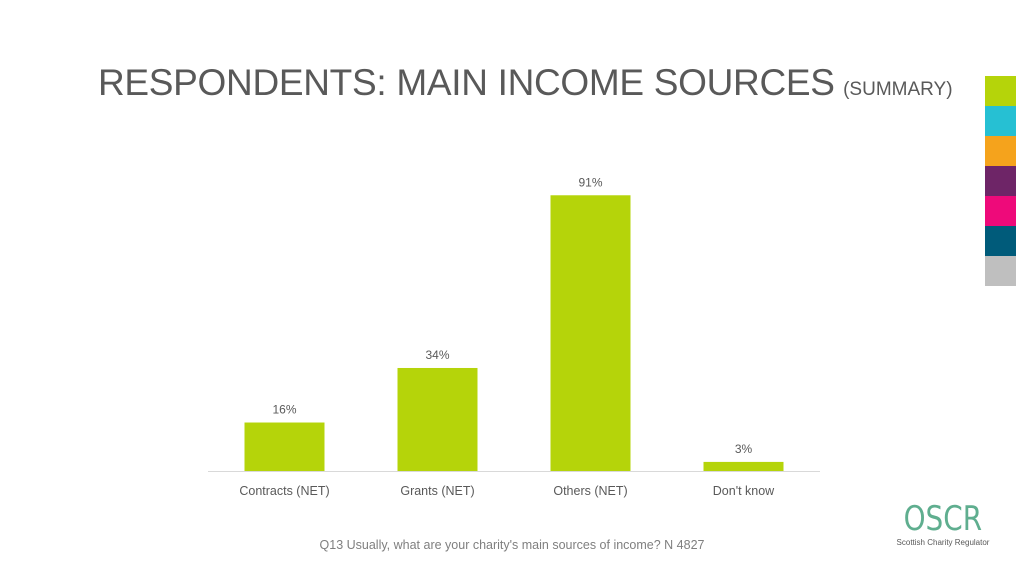  Describe the element at coordinates (466, 82) in the screenshot. I see `title-main: RESPONDENTS: MAIN INCOME SOURCES` at that location.